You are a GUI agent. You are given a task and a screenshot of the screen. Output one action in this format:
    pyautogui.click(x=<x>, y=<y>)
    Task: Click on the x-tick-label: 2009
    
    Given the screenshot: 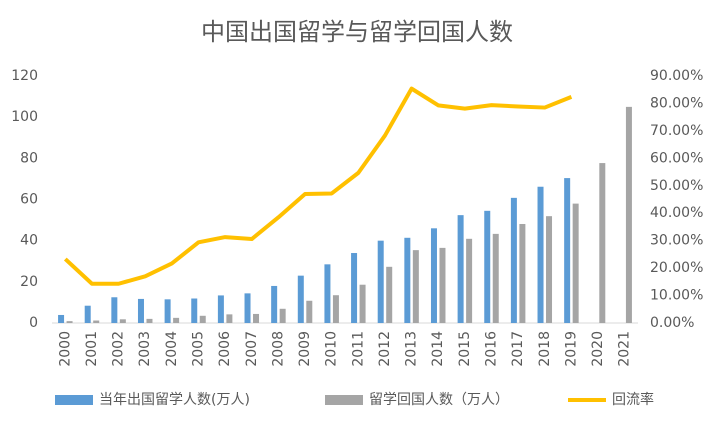 What is the action you would take?
    pyautogui.click(x=305, y=349)
    